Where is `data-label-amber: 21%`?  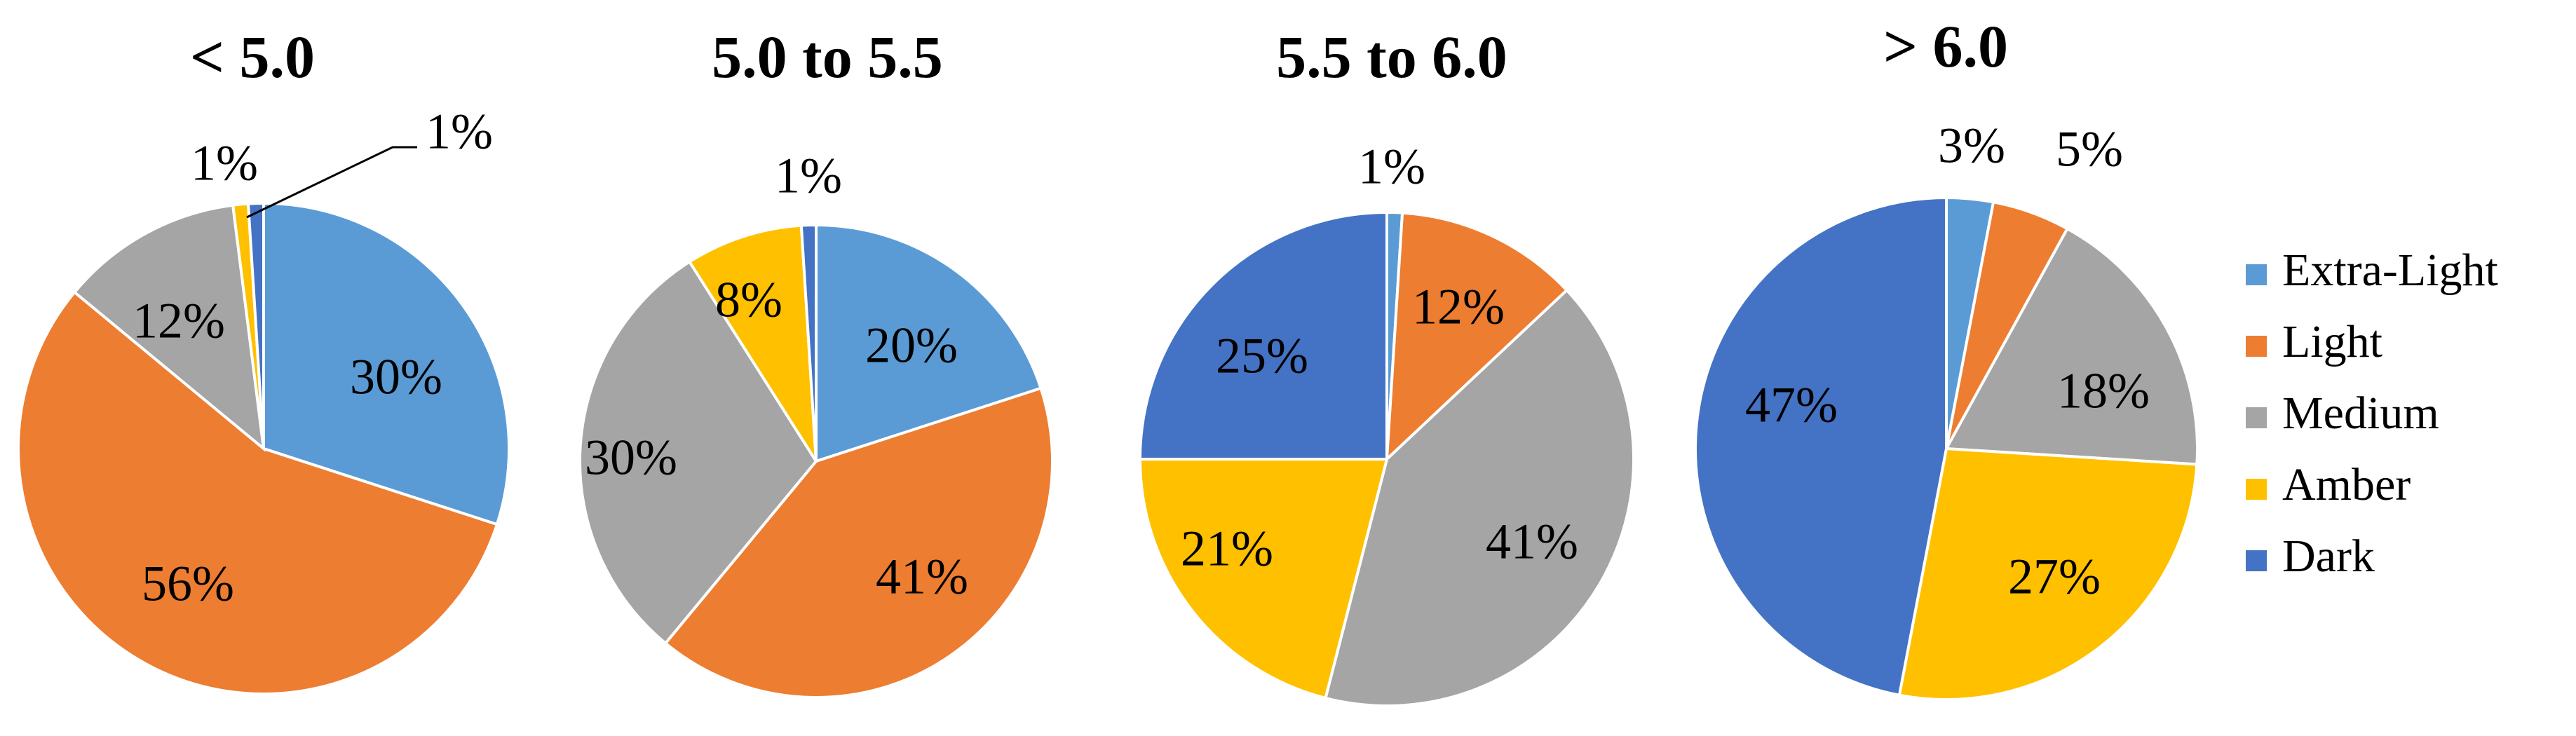
data-label-amber: 21% is located at coordinates (1227, 549).